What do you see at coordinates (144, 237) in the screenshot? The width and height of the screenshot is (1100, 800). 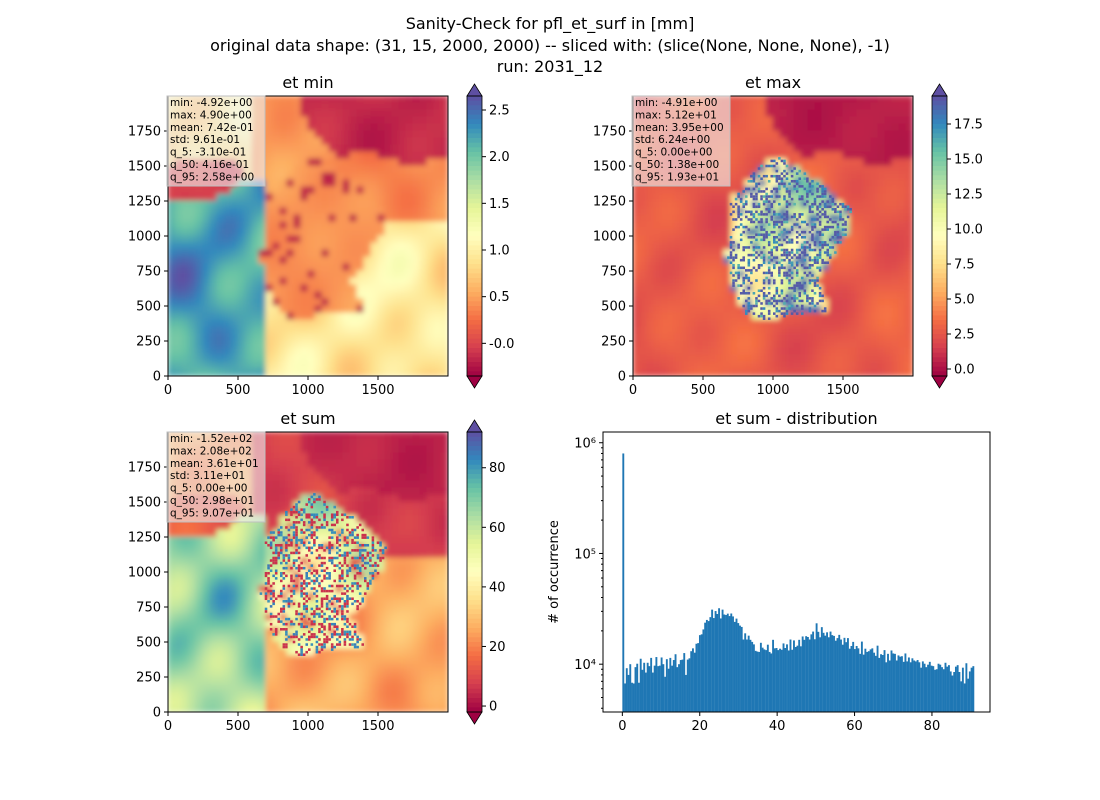 I see `y-tick-label: 1000` at bounding box center [144, 237].